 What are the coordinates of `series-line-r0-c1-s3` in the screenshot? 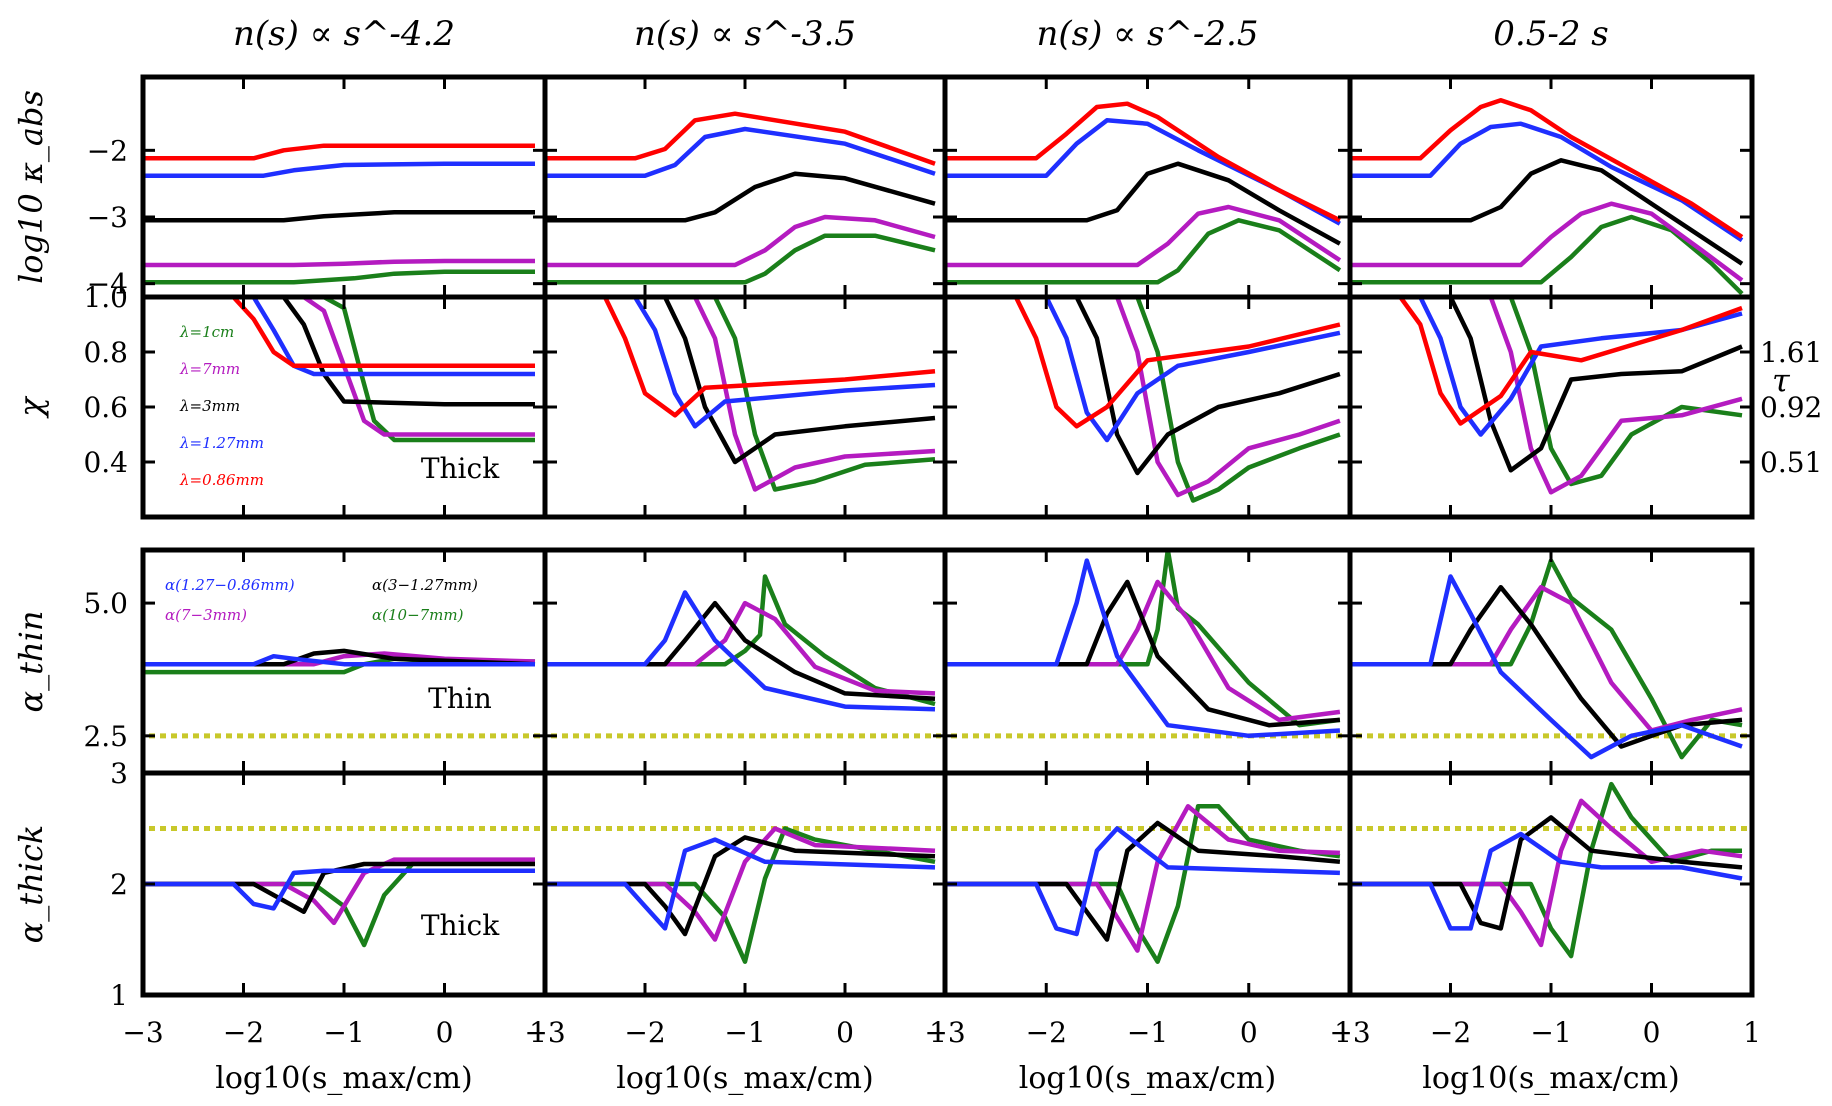 It's located at (740, 152).